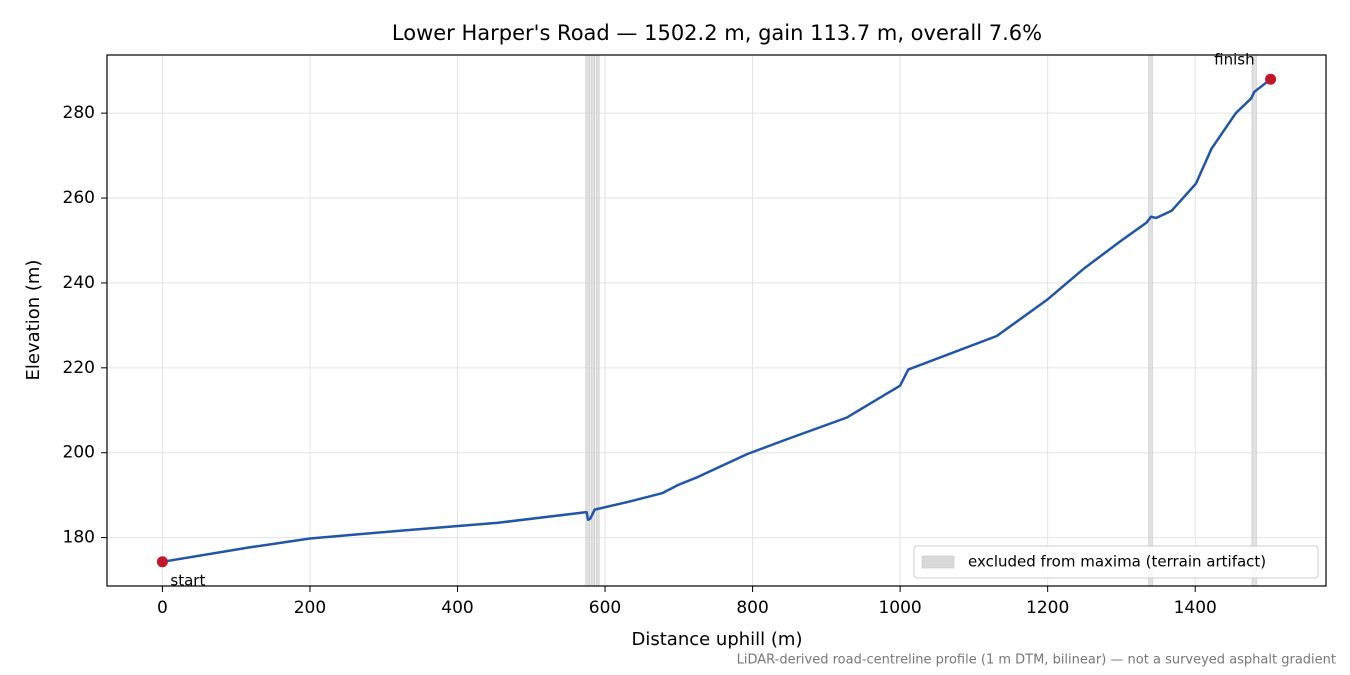 The width and height of the screenshot is (1350, 675). Describe the element at coordinates (162, 608) in the screenshot. I see `x-tick-label: 0` at that location.